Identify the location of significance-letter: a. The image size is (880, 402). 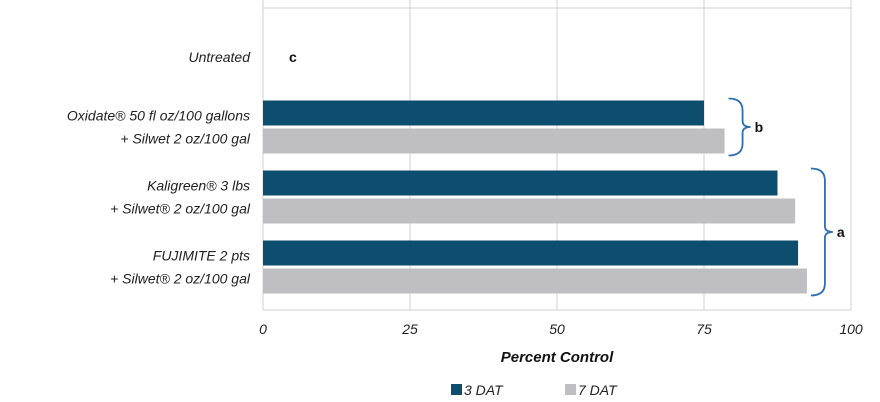
(841, 232).